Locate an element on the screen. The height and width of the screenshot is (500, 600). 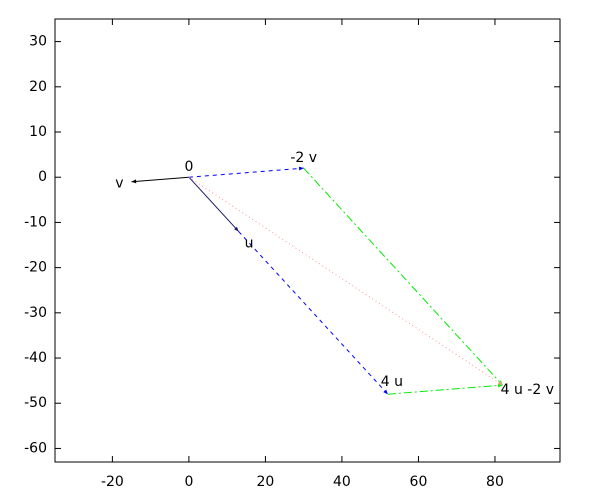
x-tick-label: 80 is located at coordinates (495, 482).